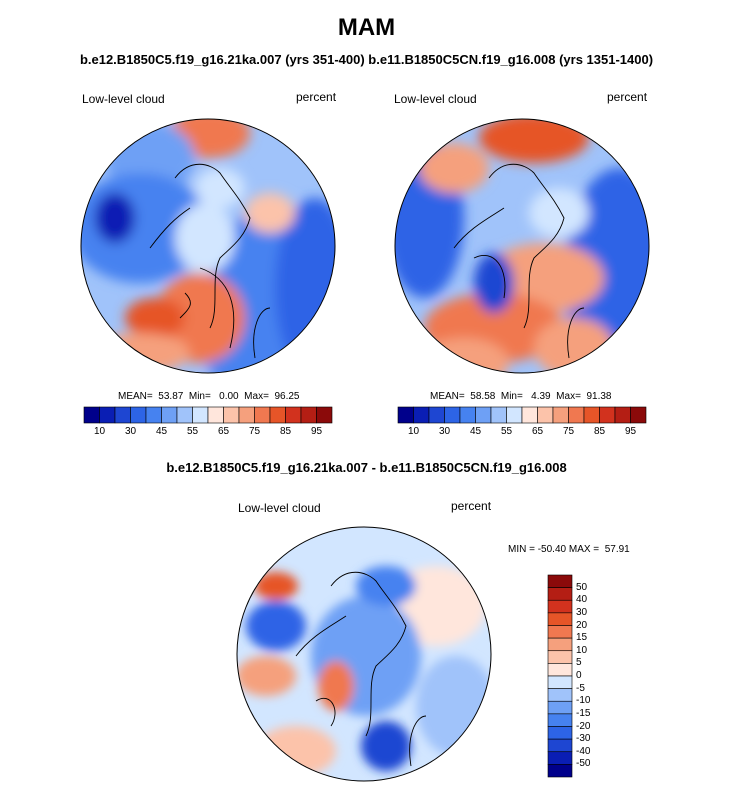 This screenshot has height=788, width=733. Describe the element at coordinates (582, 638) in the screenshot. I see `colorbar-tick-label: 15` at that location.